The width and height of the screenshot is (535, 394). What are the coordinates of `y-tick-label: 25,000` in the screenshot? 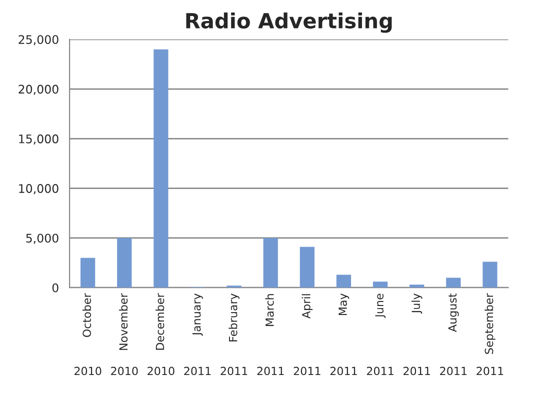 It's located at (38, 40).